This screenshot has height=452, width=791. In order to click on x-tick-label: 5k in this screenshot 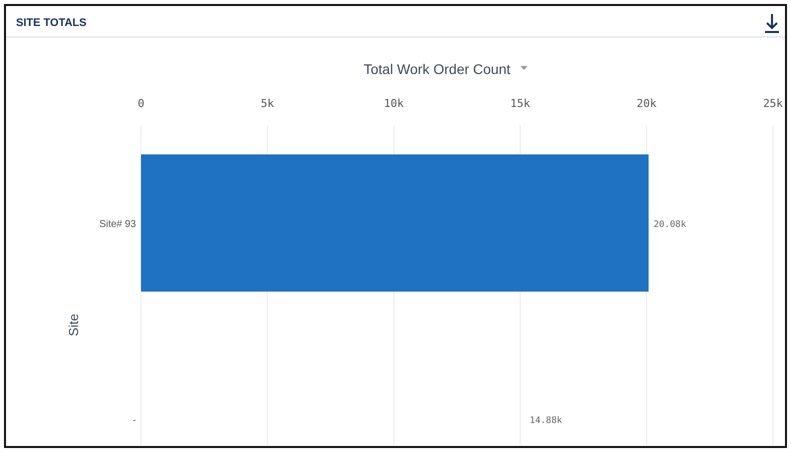, I will do `click(267, 103)`.